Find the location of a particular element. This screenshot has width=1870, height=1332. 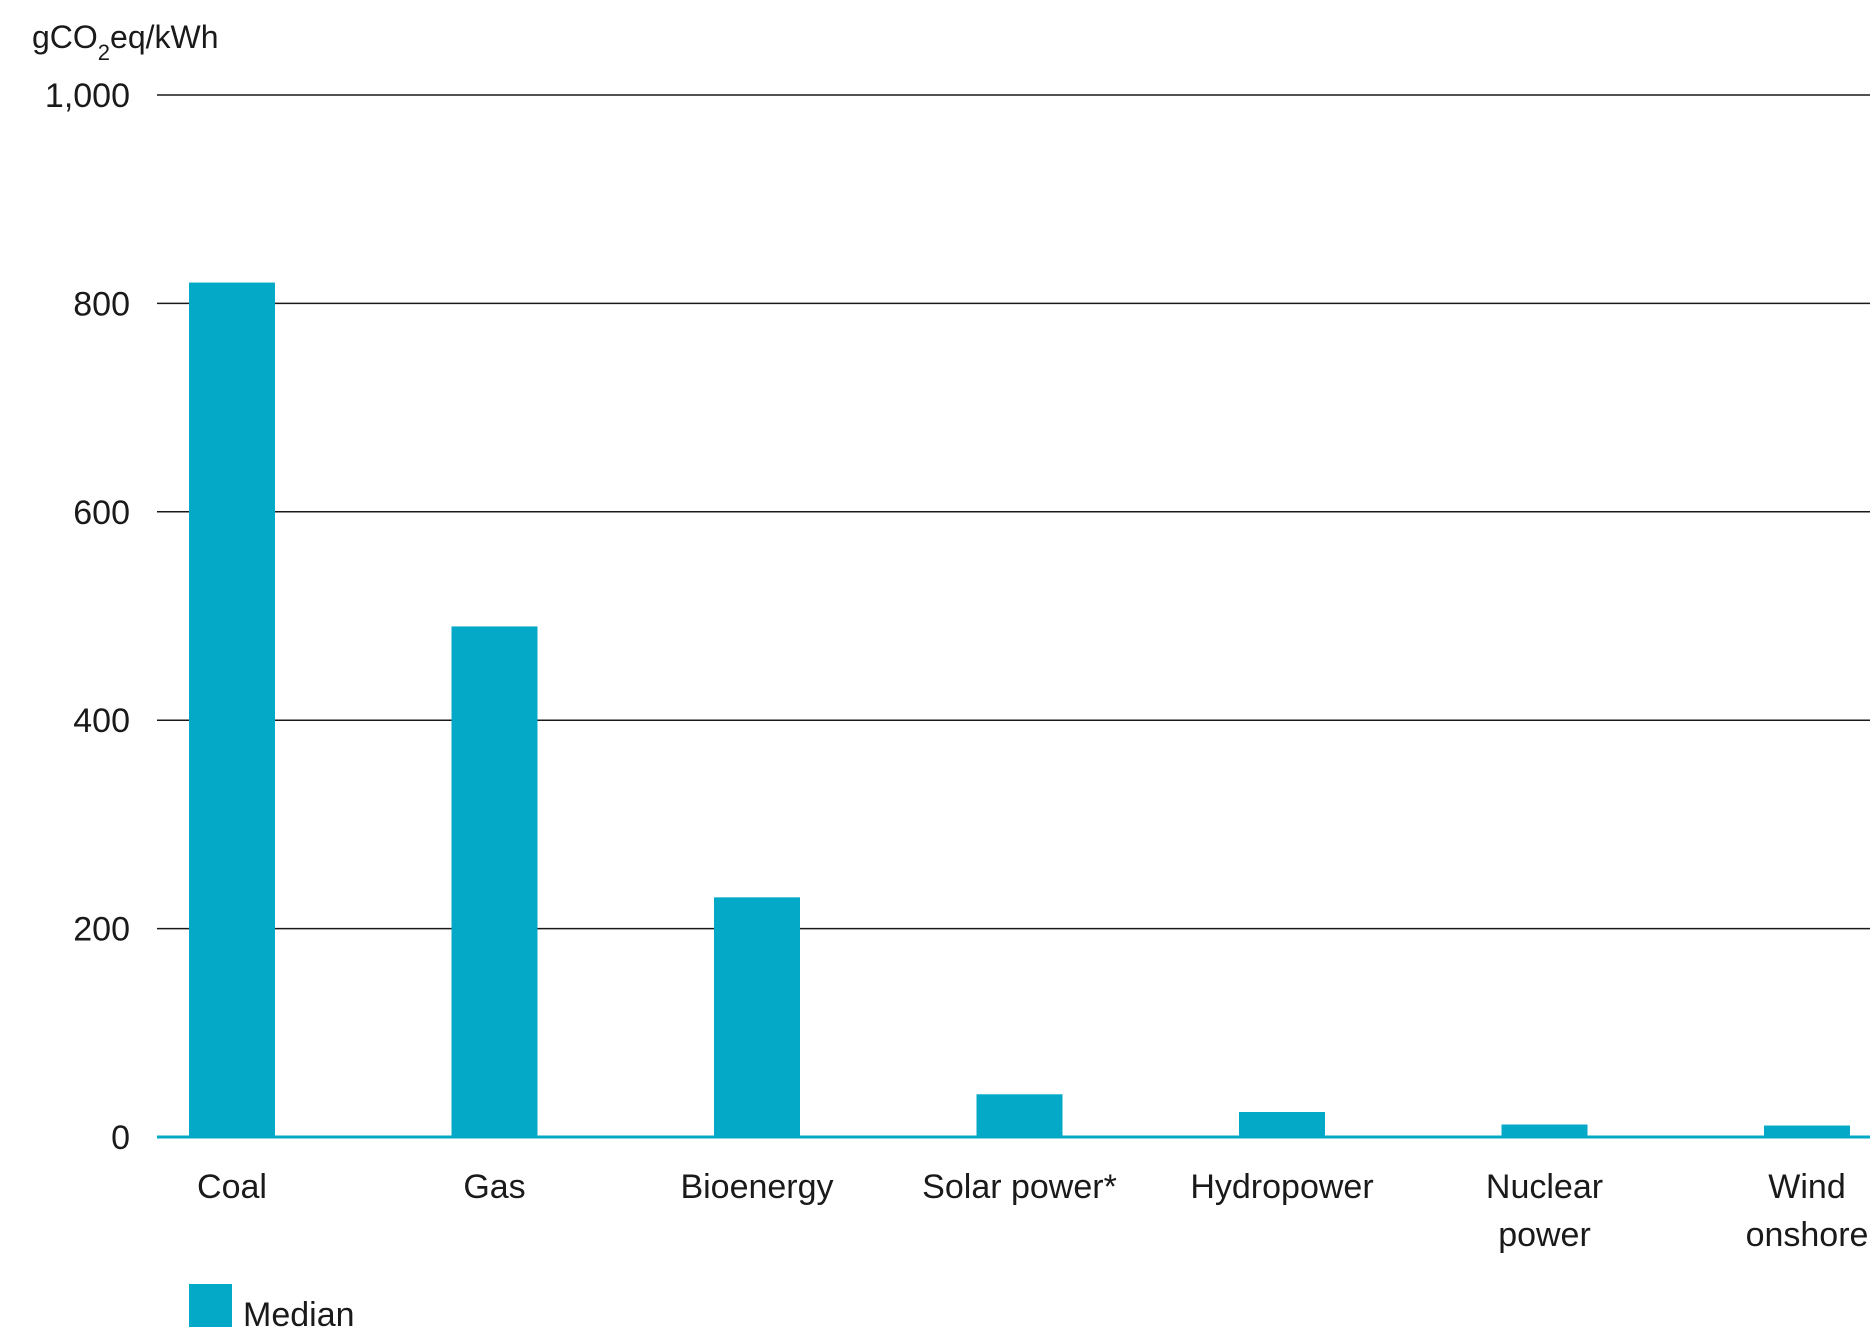

y-tick-label: 1,000 is located at coordinates (87, 96).